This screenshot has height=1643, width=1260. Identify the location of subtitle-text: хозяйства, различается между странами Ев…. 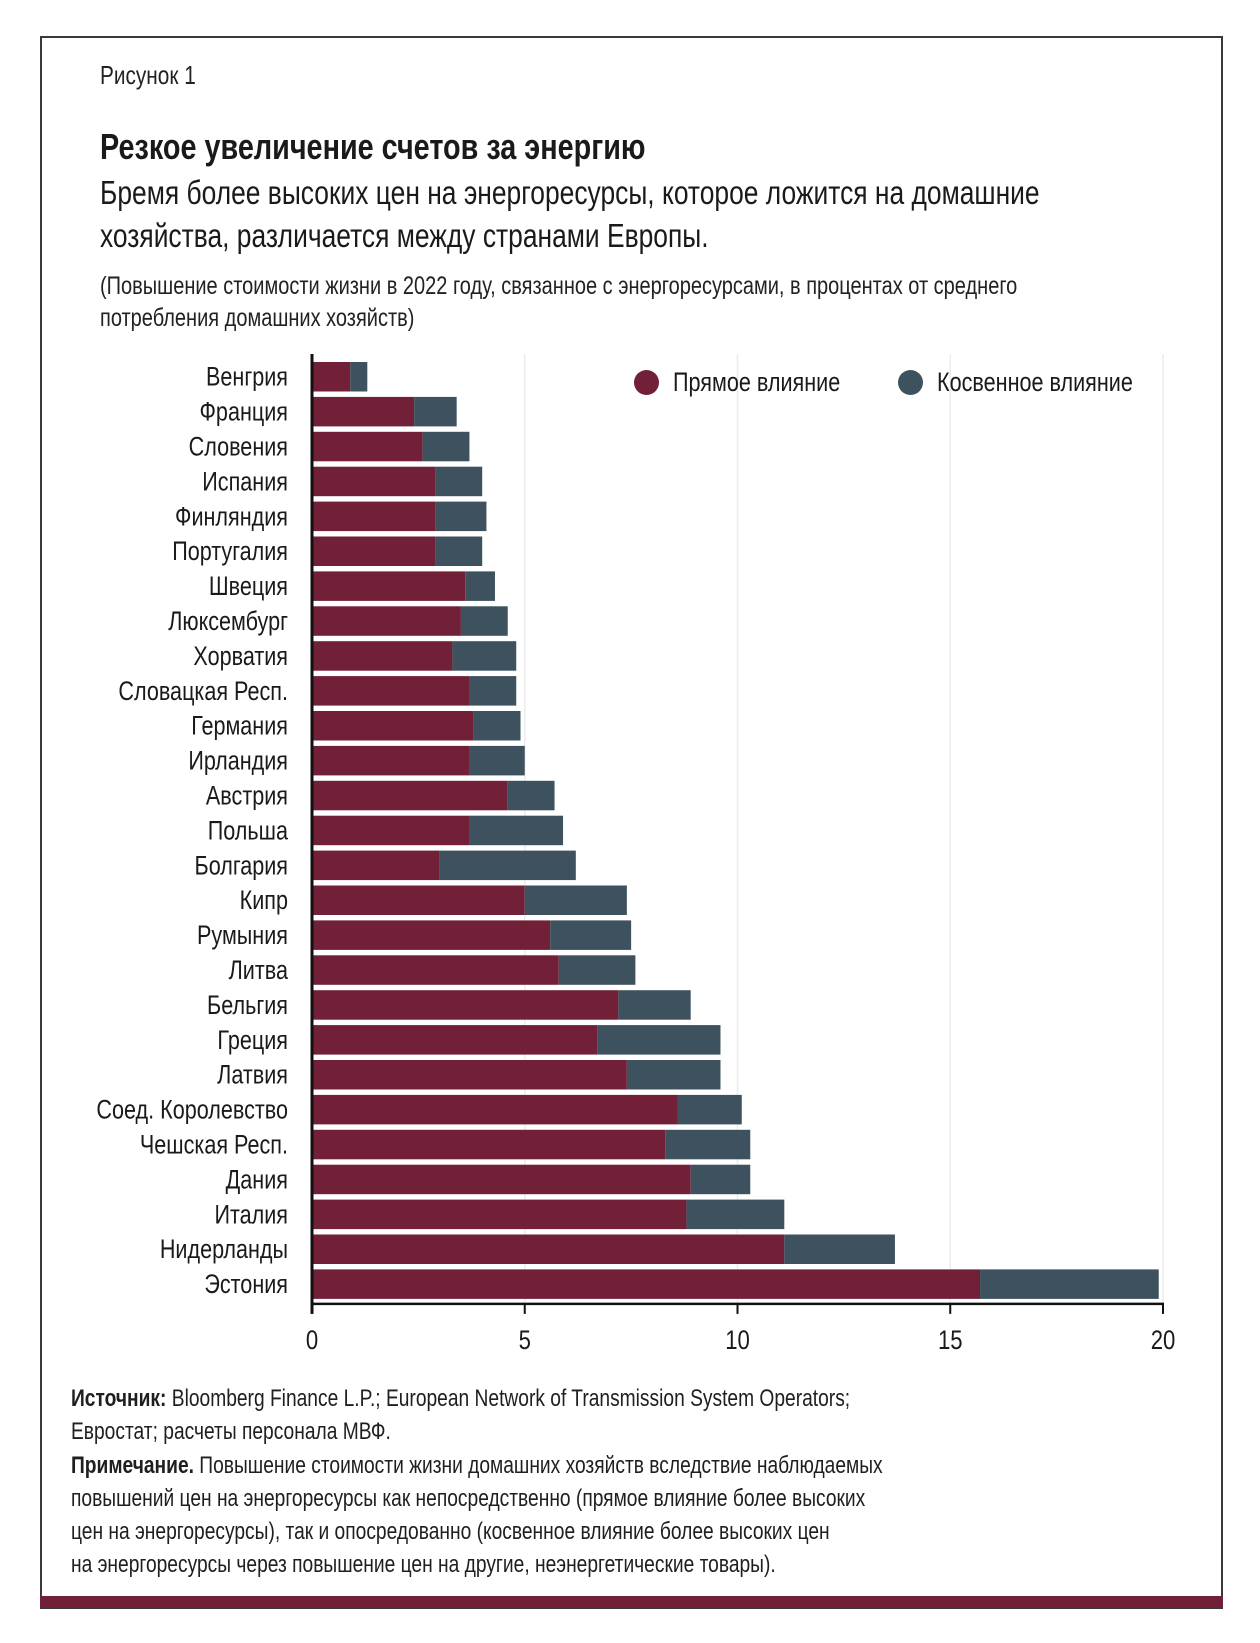
(404, 235).